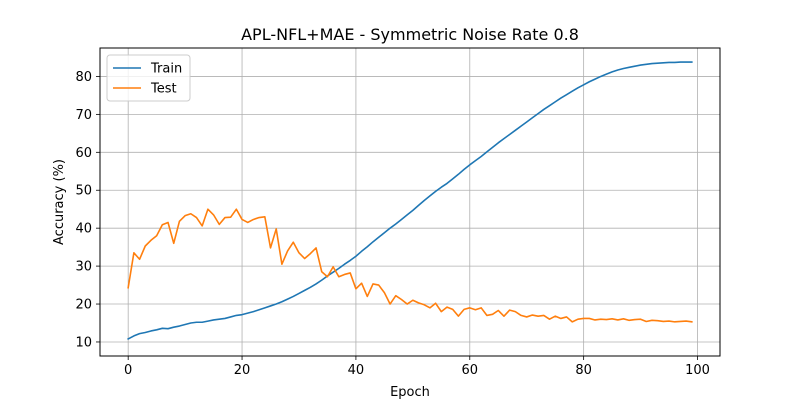 The image size is (800, 400). What do you see at coordinates (83, 267) in the screenshot?
I see `y-tick-label: 30` at bounding box center [83, 267].